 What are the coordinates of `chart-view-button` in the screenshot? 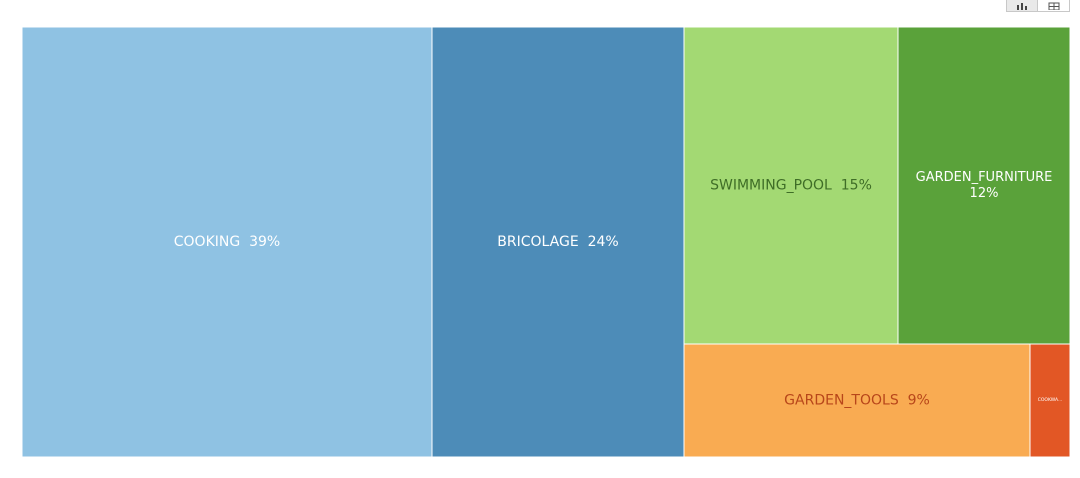 It's located at (1022, 6).